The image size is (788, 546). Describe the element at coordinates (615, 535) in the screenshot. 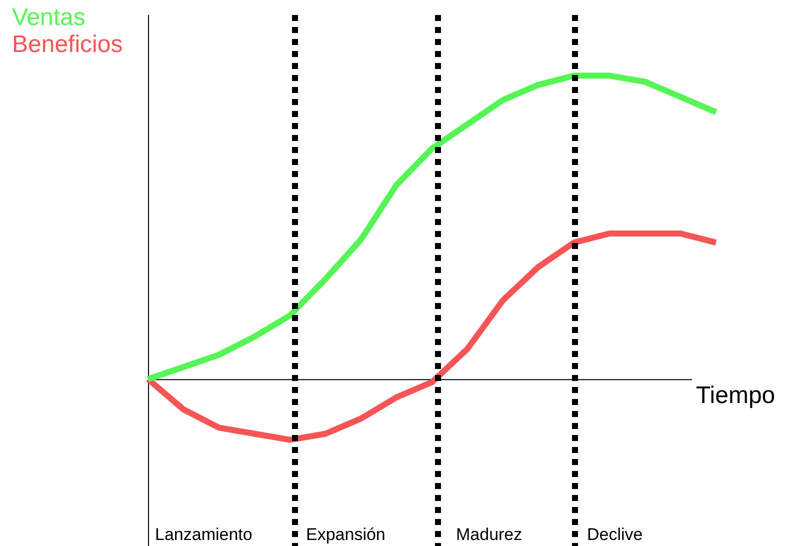

I see `text: Declive` at that location.